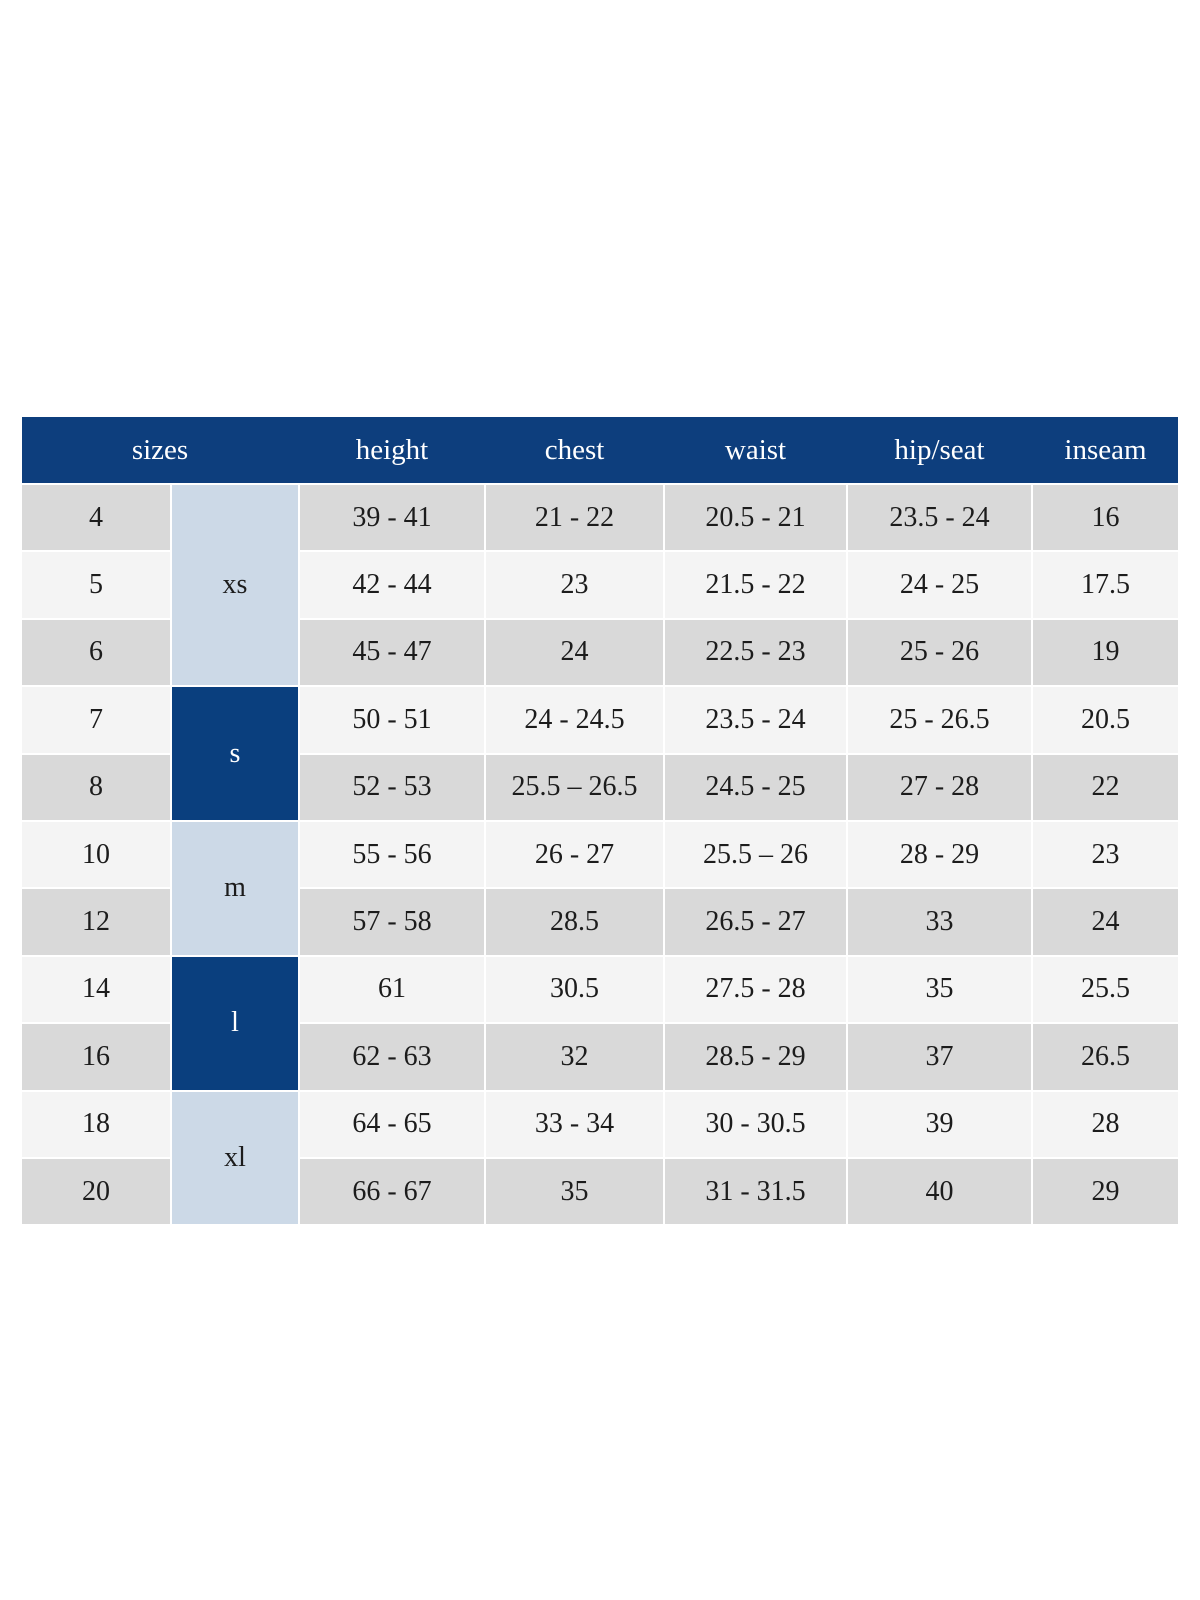 The image size is (1200, 1600). What do you see at coordinates (235, 585) in the screenshot?
I see `size-group-cell-xs: xs` at bounding box center [235, 585].